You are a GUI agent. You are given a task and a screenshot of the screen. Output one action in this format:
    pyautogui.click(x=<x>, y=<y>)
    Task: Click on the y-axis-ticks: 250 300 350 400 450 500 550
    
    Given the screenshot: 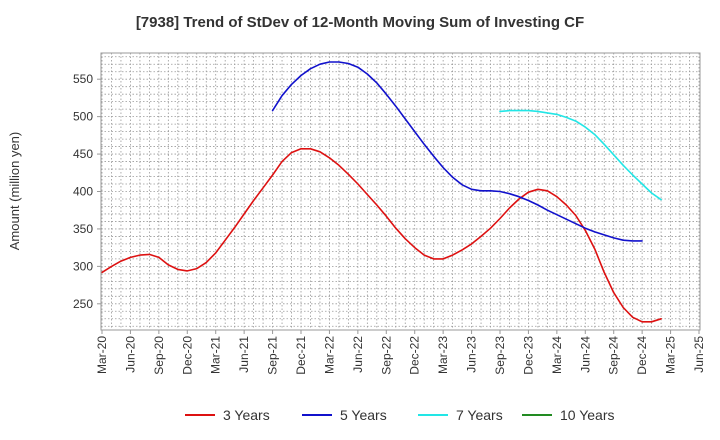 What is the action you would take?
    pyautogui.click(x=87, y=191)
    